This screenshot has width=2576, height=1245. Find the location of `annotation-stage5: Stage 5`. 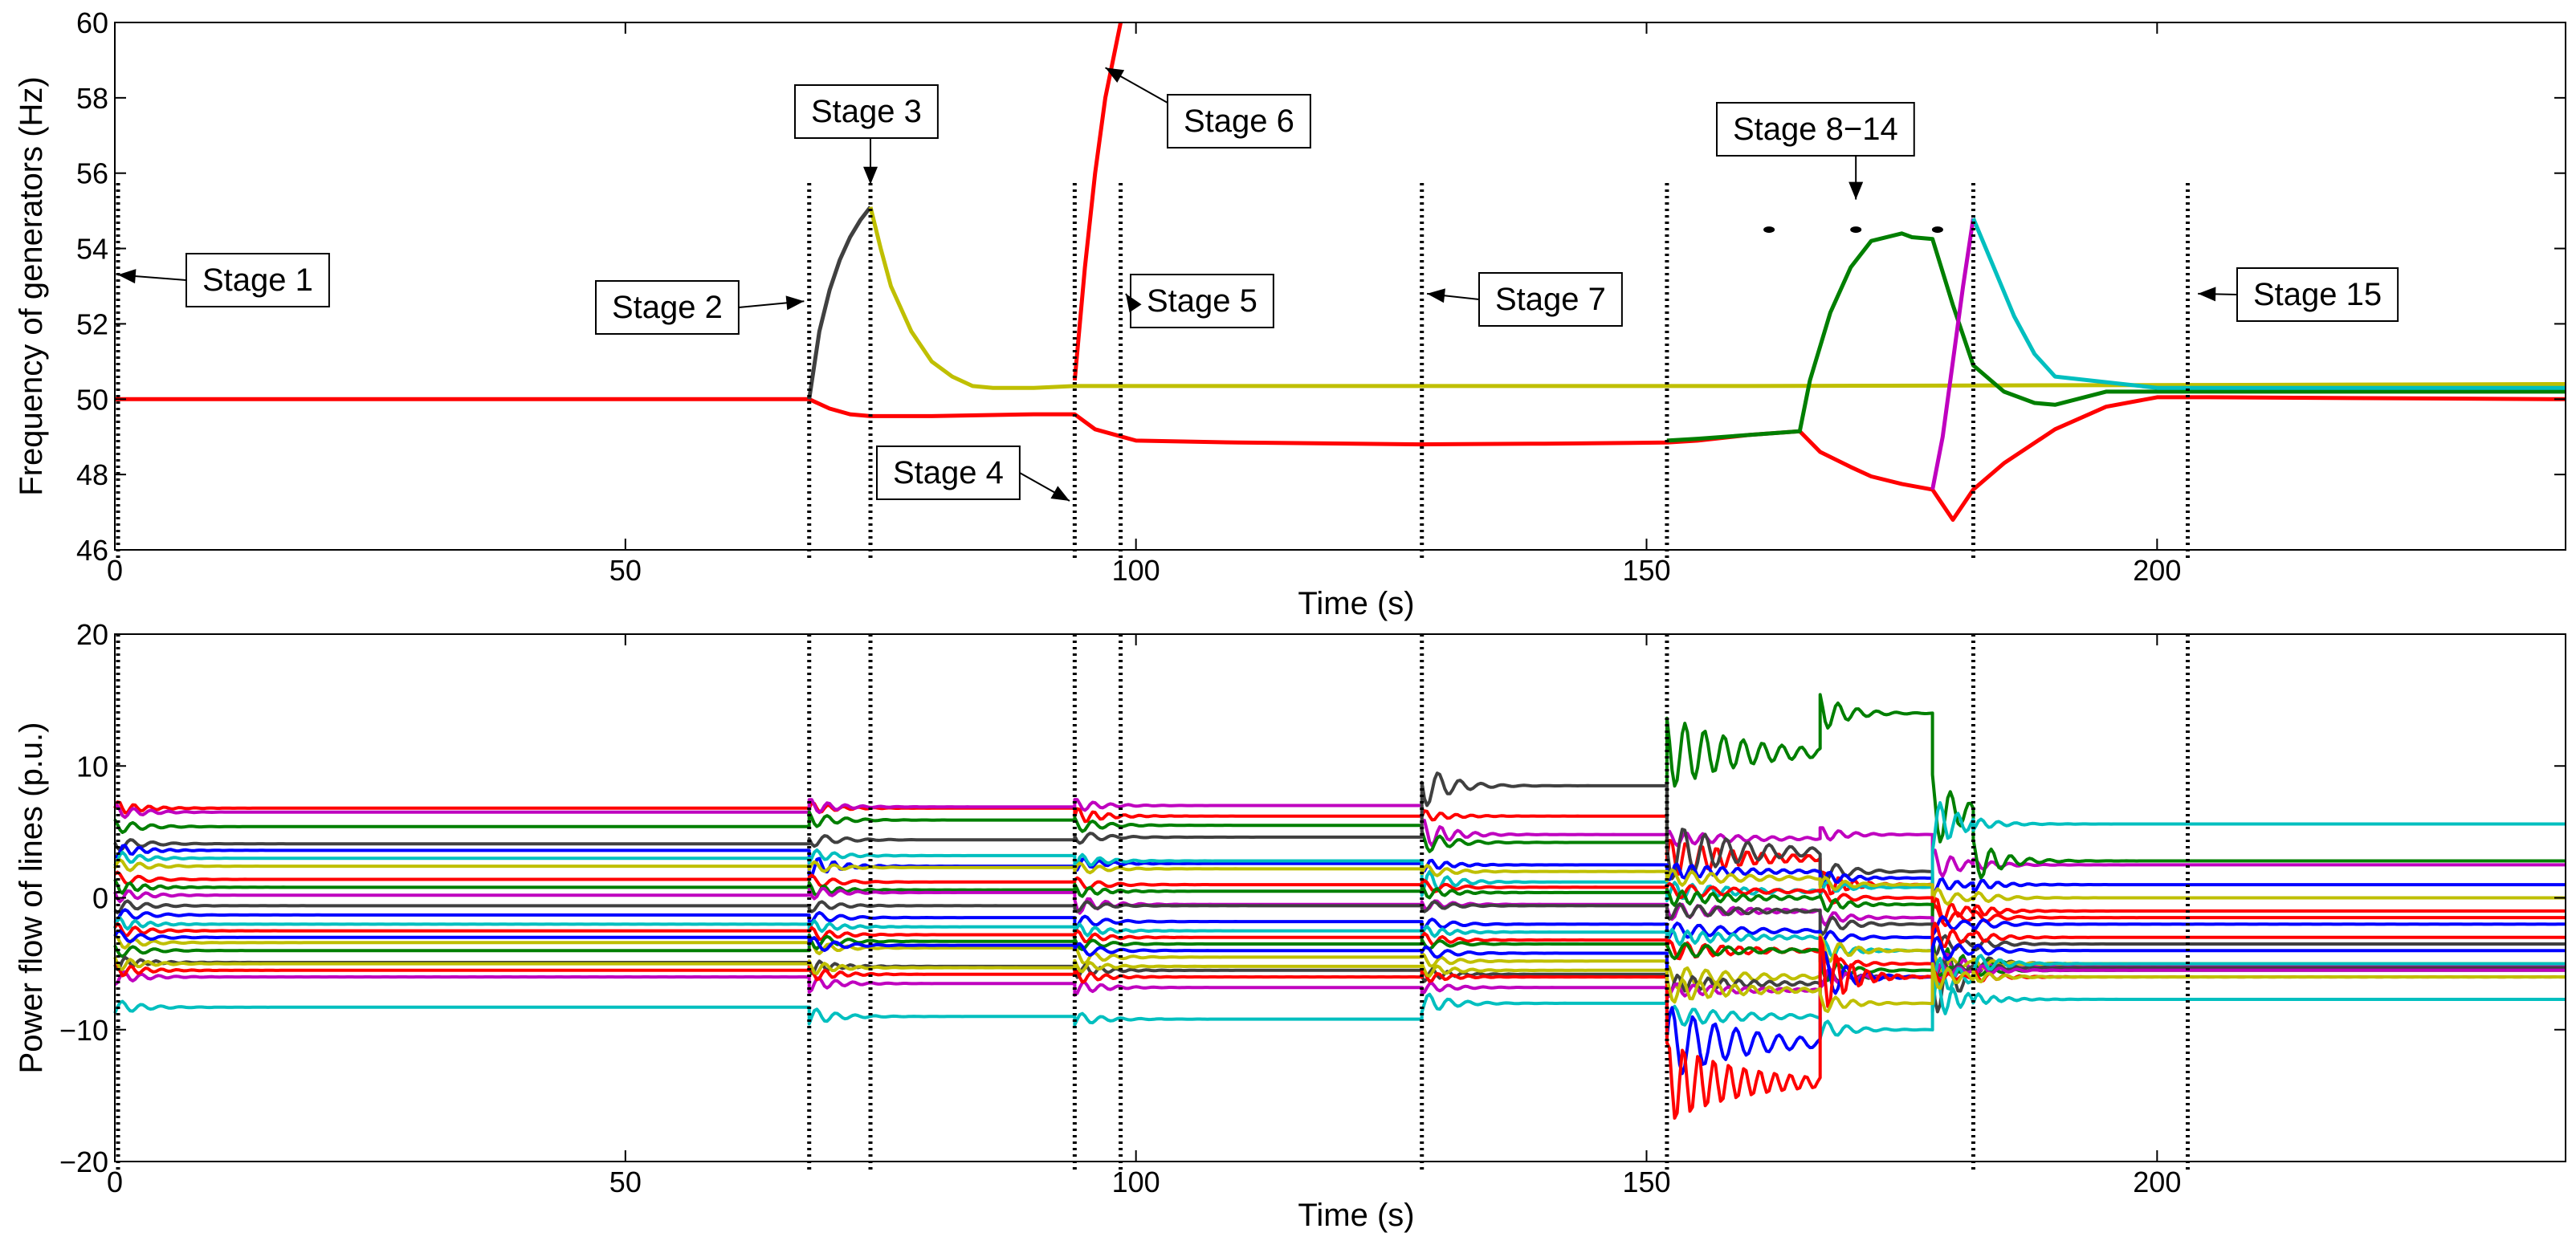

annotation-stage5: Stage 5 is located at coordinates (1199, 301).